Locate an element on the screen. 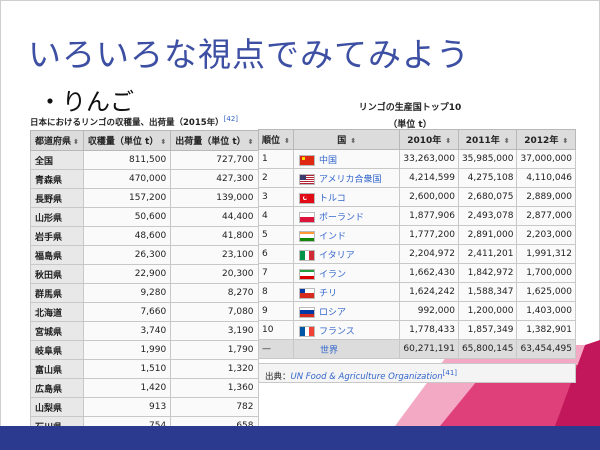  table-row: 群馬県 9,280 8,270 is located at coordinates (144, 293).